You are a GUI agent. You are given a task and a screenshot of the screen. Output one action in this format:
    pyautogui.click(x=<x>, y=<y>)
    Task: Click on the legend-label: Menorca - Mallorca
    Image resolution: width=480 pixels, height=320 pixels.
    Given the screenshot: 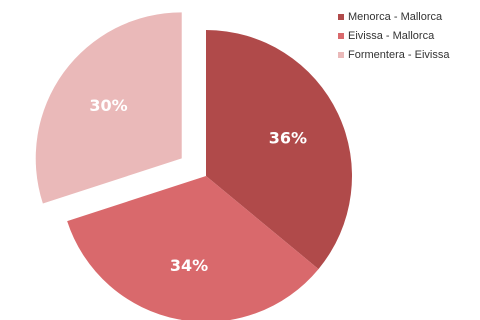 What is the action you would take?
    pyautogui.click(x=395, y=17)
    